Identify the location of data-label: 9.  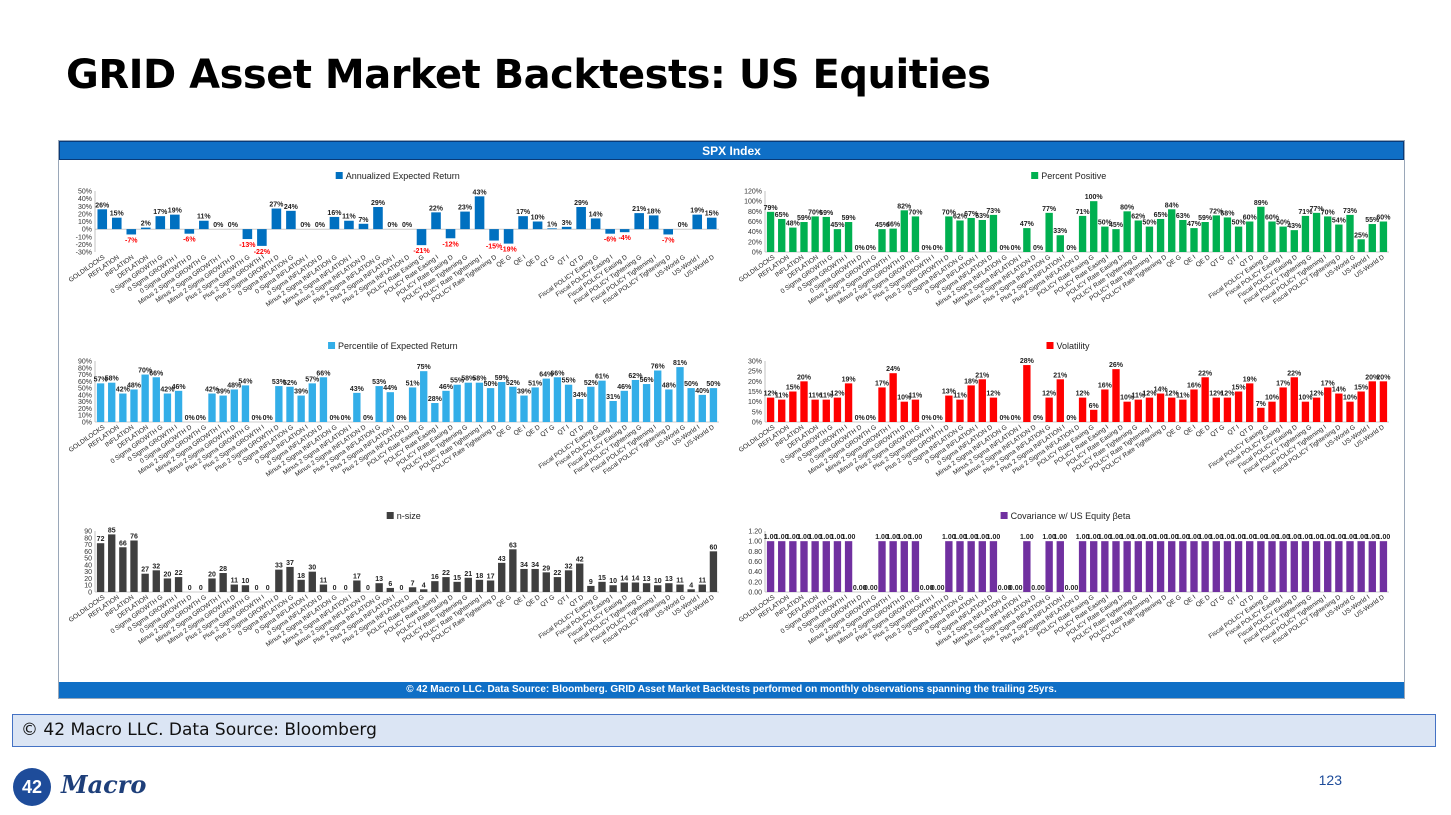
(591, 582).